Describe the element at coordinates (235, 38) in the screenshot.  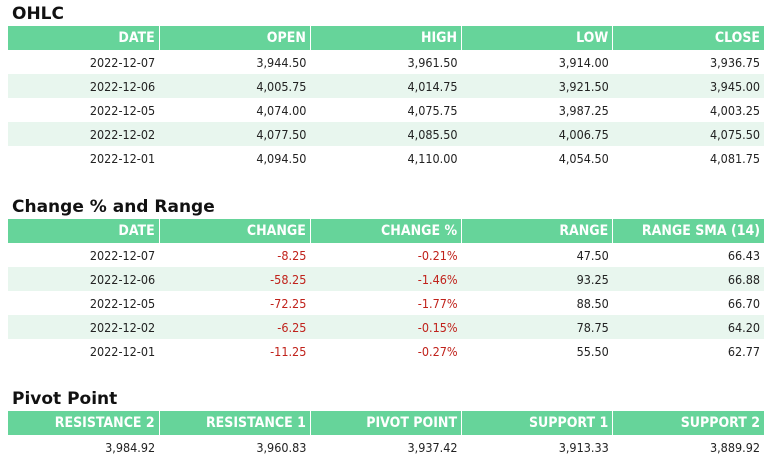
I see `column-header-open: OPEN` at that location.